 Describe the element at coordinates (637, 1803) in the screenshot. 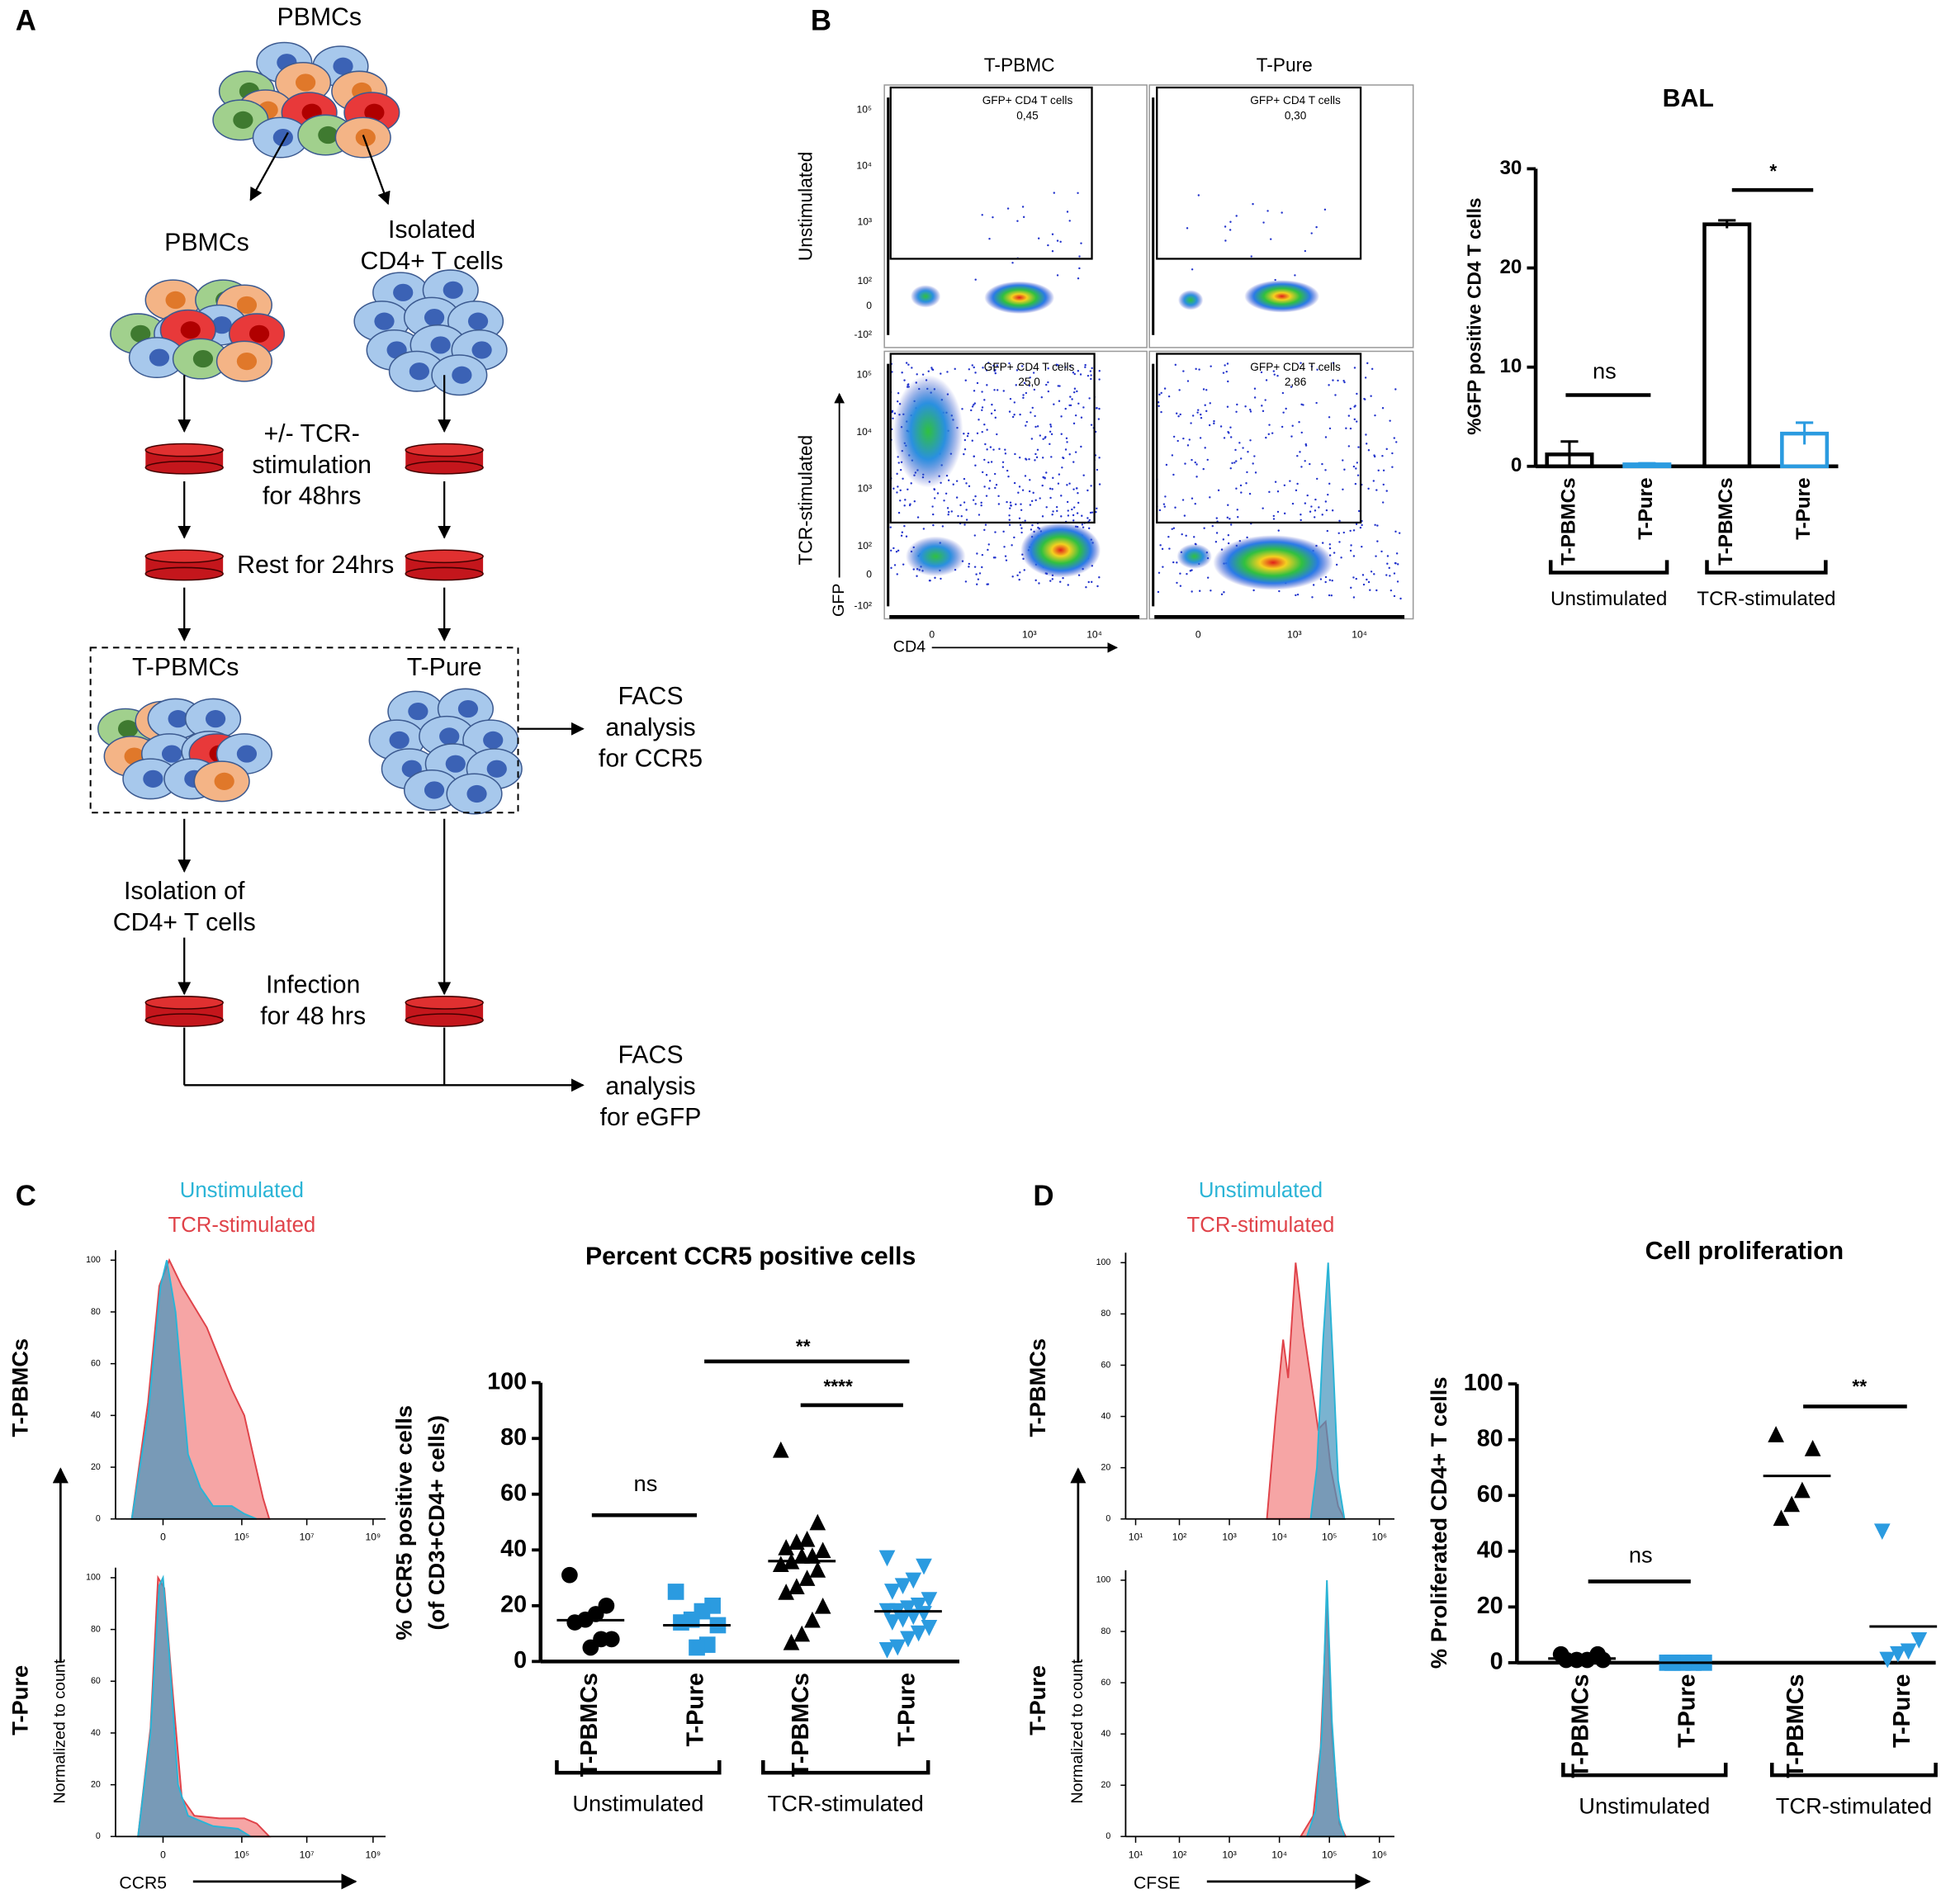

I see `group-label: Unstimulated` at that location.